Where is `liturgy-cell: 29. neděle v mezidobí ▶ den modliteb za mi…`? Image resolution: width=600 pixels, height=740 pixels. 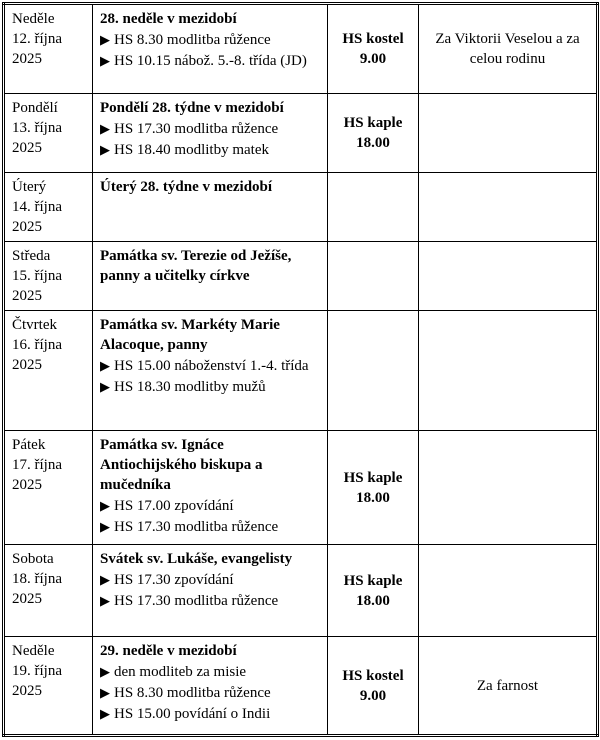 liturgy-cell: 29. neděle v mezidobí ▶ den modliteb za mi… is located at coordinates (210, 686).